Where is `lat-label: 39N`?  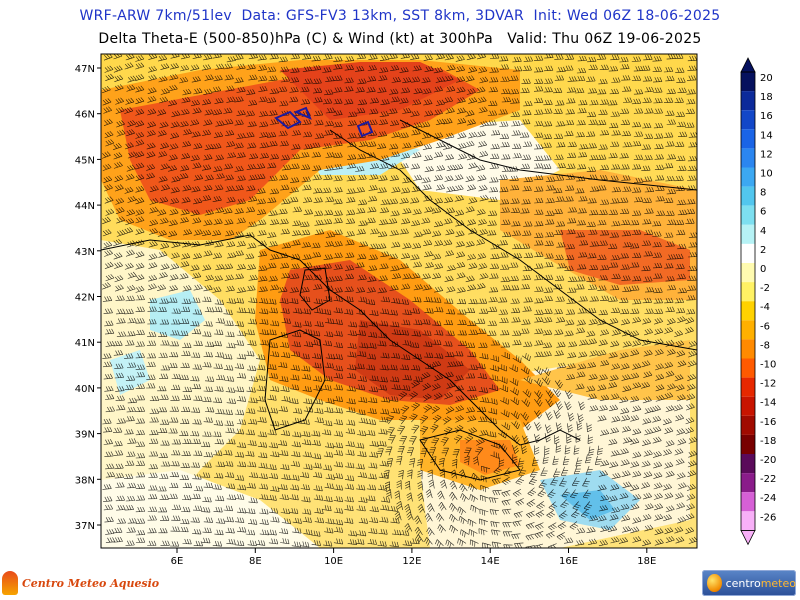 lat-label: 39N is located at coordinates (85, 435).